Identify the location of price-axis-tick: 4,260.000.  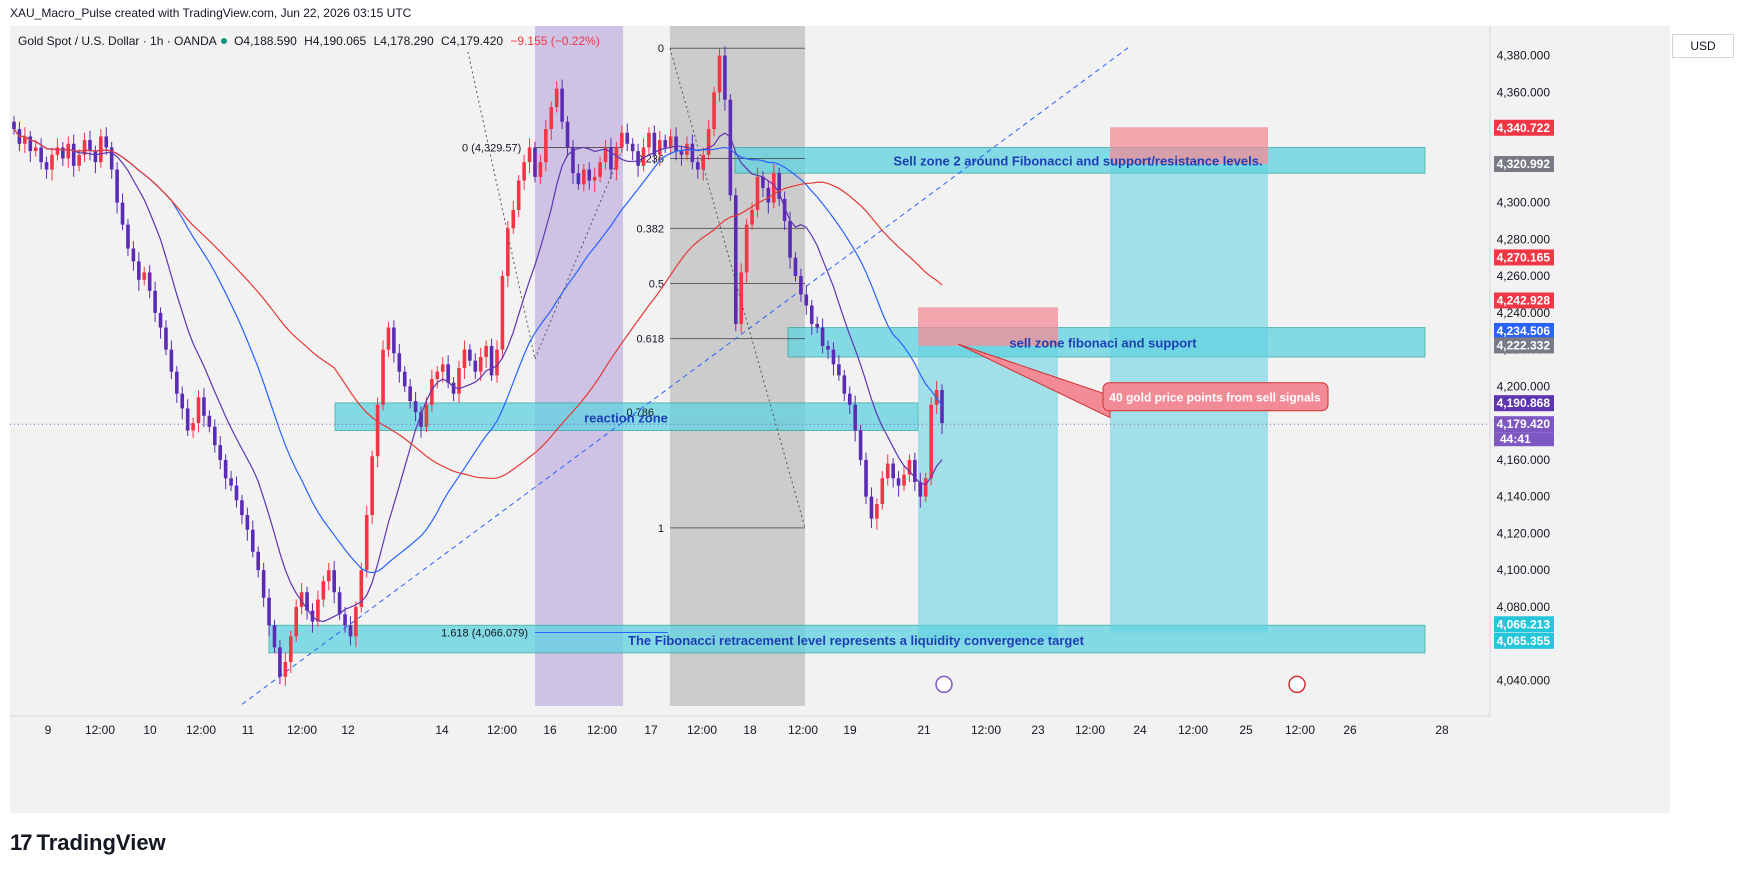
(1524, 276).